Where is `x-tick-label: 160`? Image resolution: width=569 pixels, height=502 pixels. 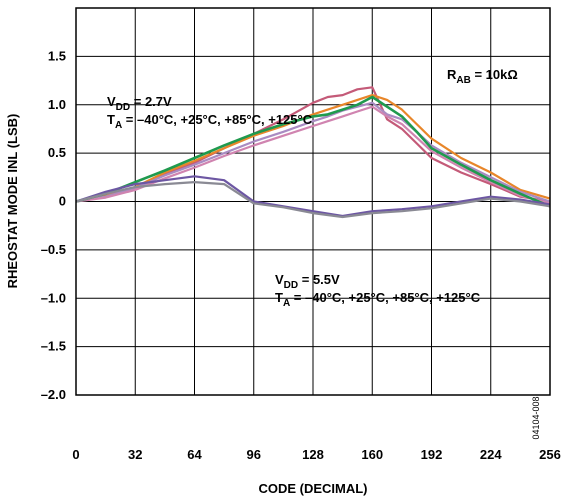
x-tick-label: 160 is located at coordinates (372, 454).